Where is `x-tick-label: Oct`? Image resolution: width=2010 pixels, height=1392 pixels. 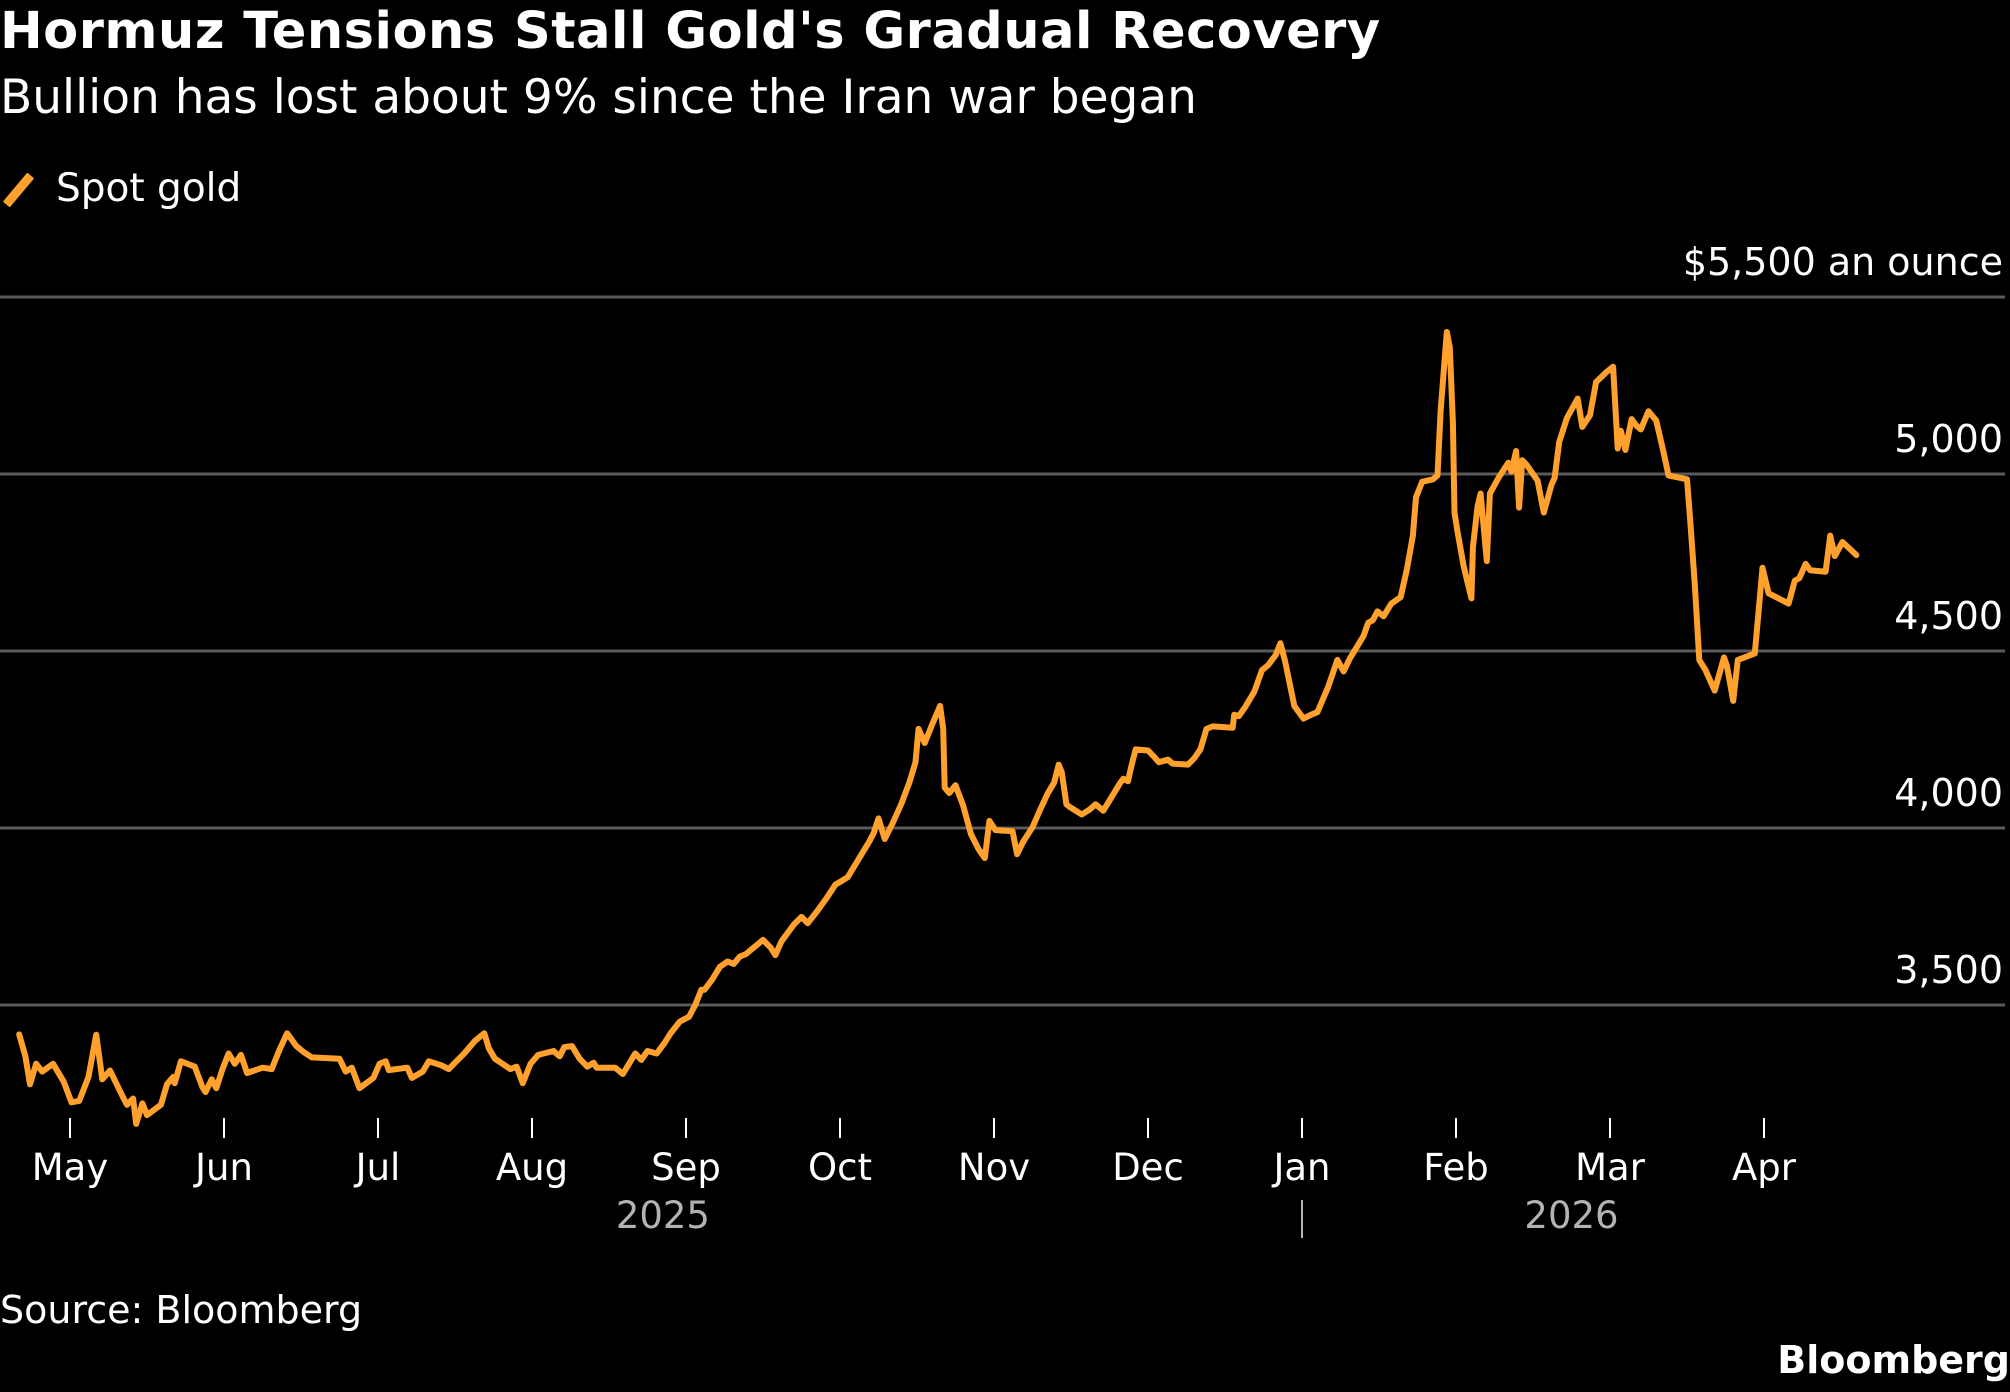 x-tick-label: Oct is located at coordinates (840, 1167).